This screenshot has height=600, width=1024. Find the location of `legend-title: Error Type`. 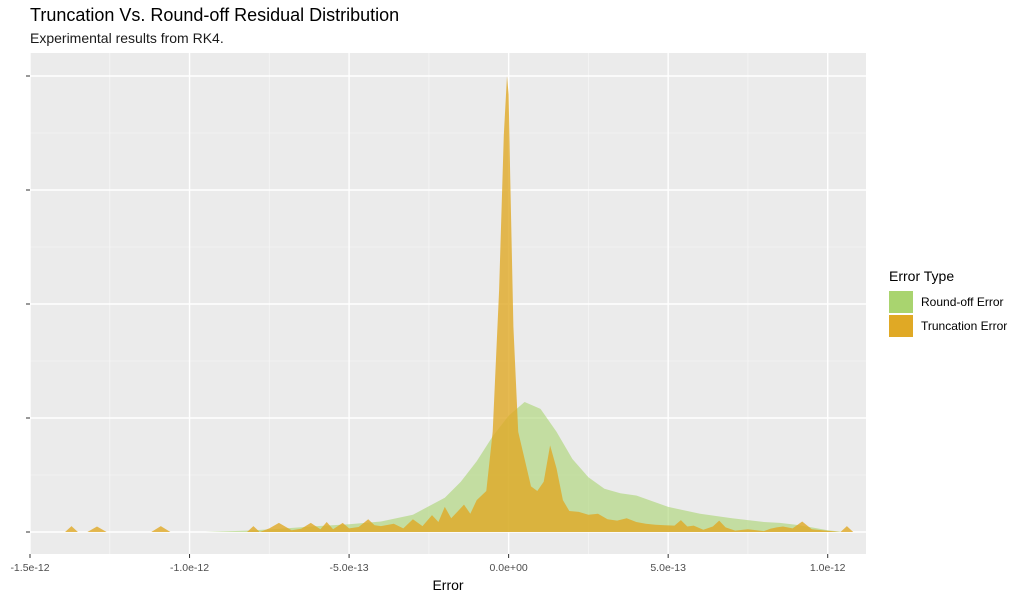

legend-title: Error Type is located at coordinates (922, 276).